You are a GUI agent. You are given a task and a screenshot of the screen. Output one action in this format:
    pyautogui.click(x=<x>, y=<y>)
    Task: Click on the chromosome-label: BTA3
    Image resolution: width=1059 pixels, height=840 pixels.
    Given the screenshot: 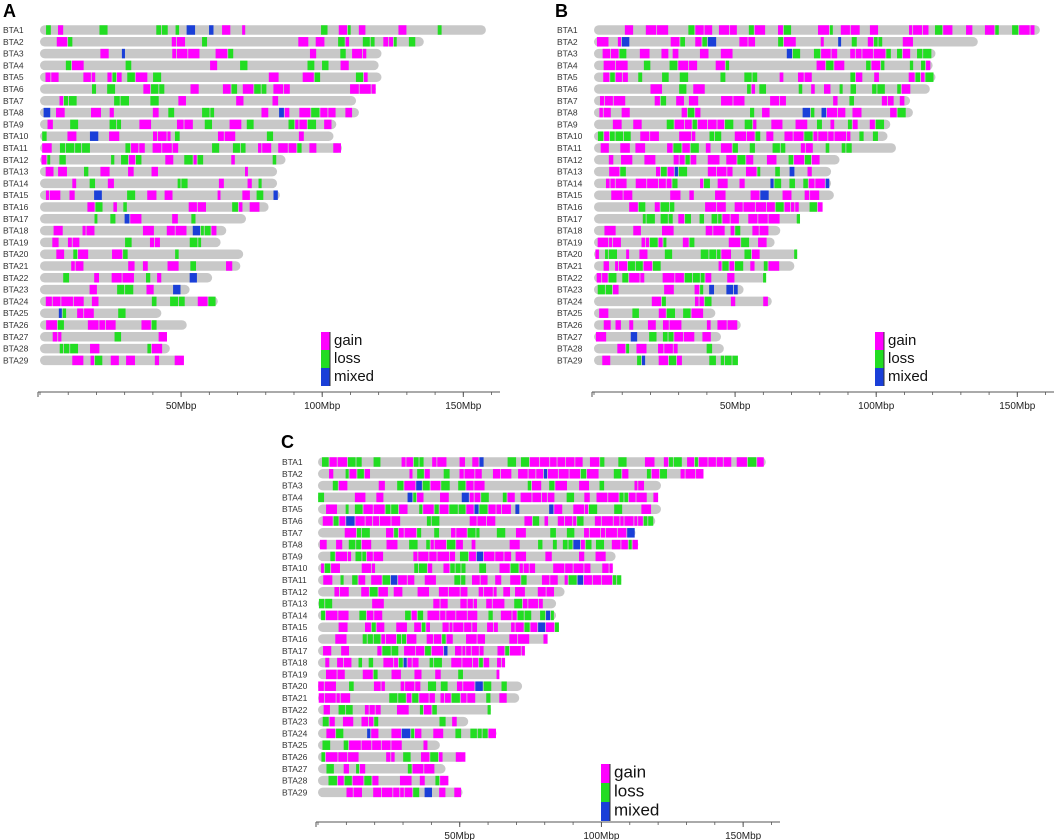 What is the action you would take?
    pyautogui.click(x=567, y=54)
    